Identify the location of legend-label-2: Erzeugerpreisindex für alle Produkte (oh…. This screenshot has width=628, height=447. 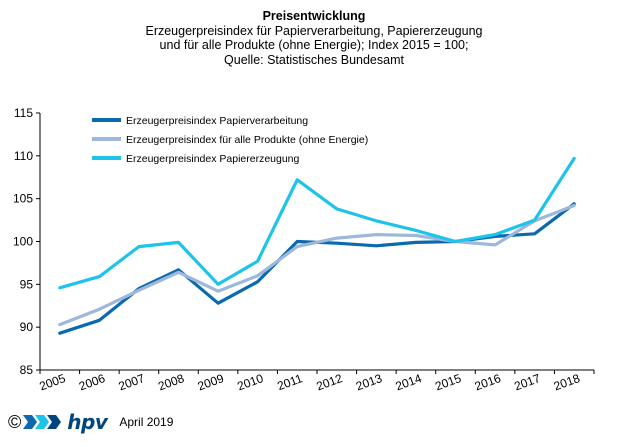
(247, 140).